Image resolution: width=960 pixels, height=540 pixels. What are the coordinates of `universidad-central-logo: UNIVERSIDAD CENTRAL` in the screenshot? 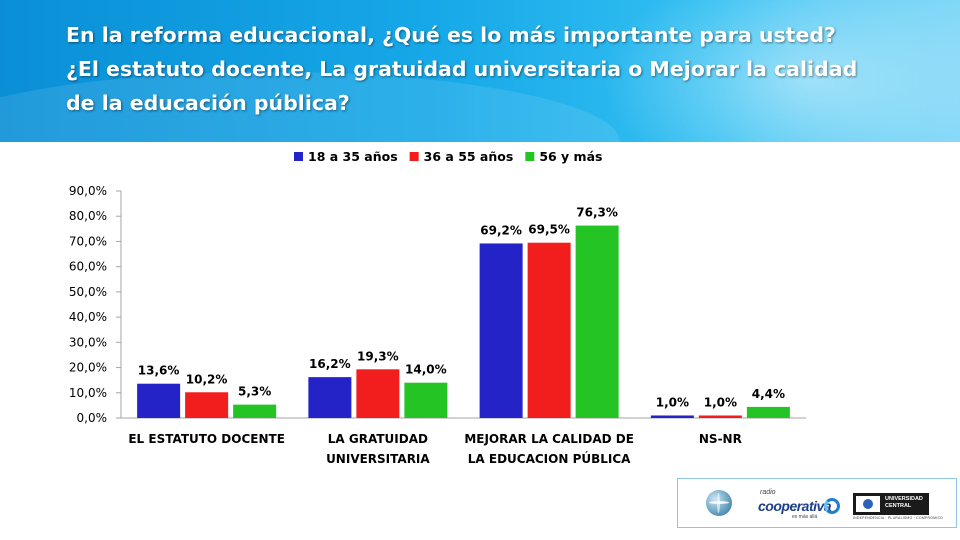 It's located at (891, 504).